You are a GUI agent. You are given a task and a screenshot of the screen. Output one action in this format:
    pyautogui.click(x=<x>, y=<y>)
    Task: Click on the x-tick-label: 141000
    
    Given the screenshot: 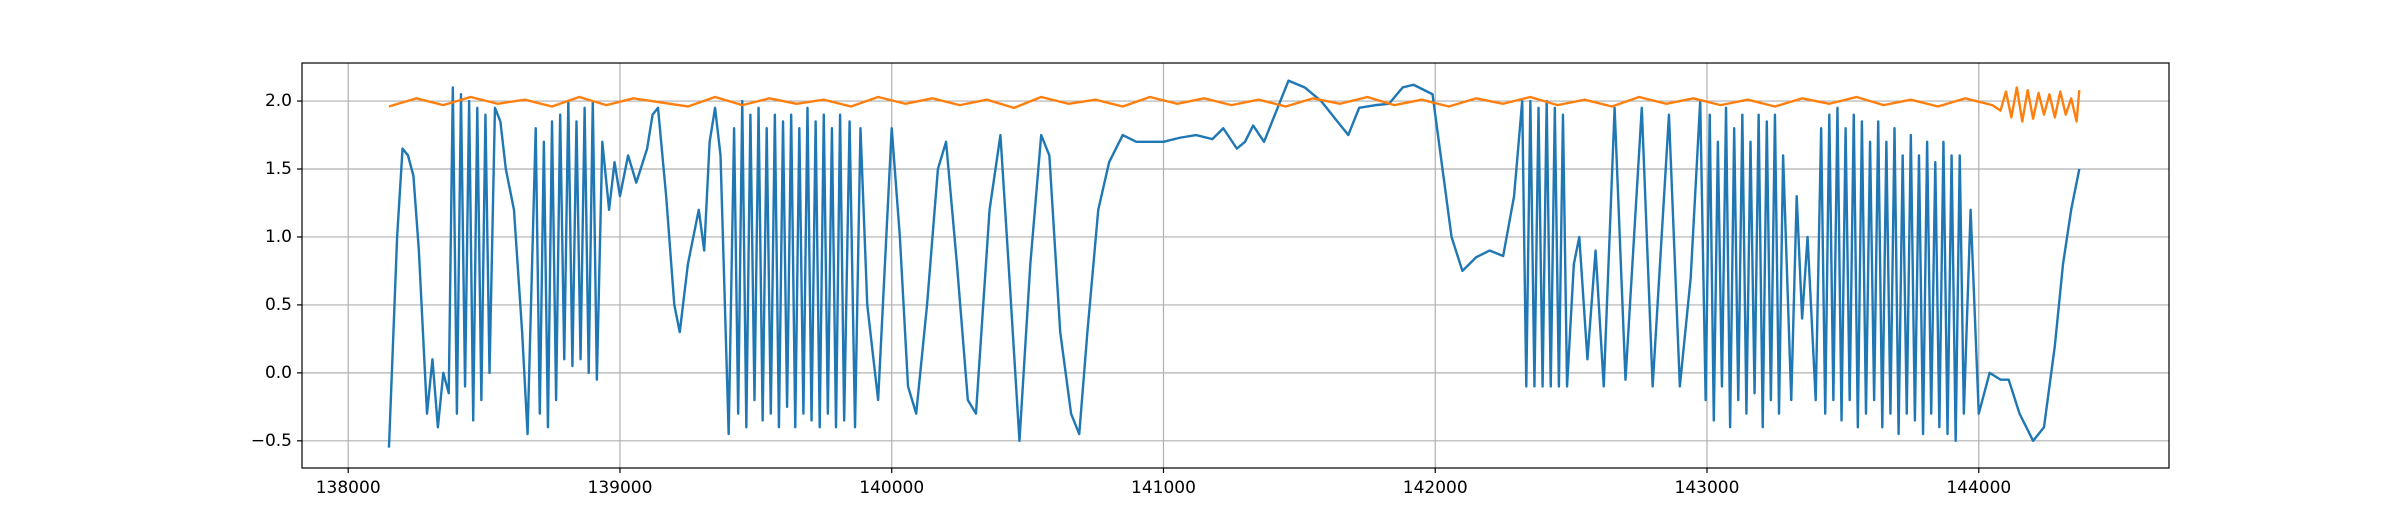 What is the action you would take?
    pyautogui.click(x=1163, y=488)
    